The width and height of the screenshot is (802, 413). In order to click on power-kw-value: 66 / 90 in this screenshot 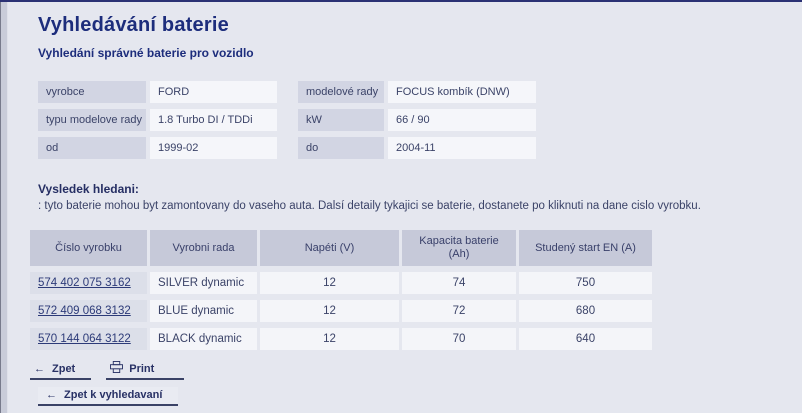, I will do `click(462, 120)`.